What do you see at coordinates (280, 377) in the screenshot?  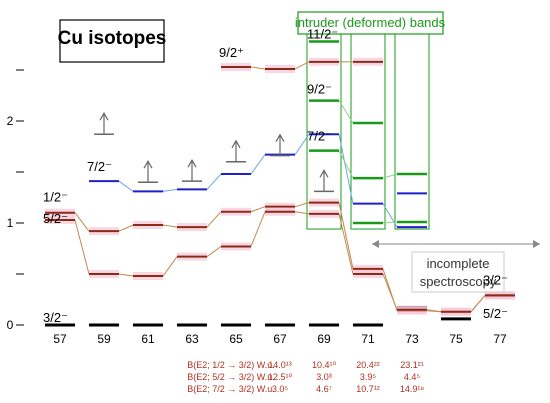 I see `be2-value-67-1: 12.5¹⁰` at bounding box center [280, 377].